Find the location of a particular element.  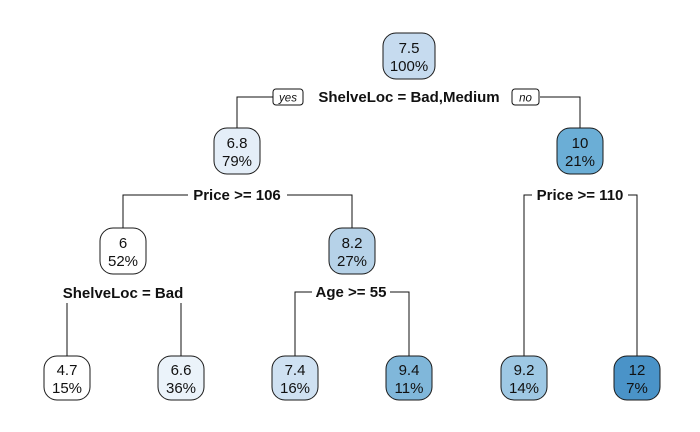

leaf-l4-box is located at coordinates (409, 378).